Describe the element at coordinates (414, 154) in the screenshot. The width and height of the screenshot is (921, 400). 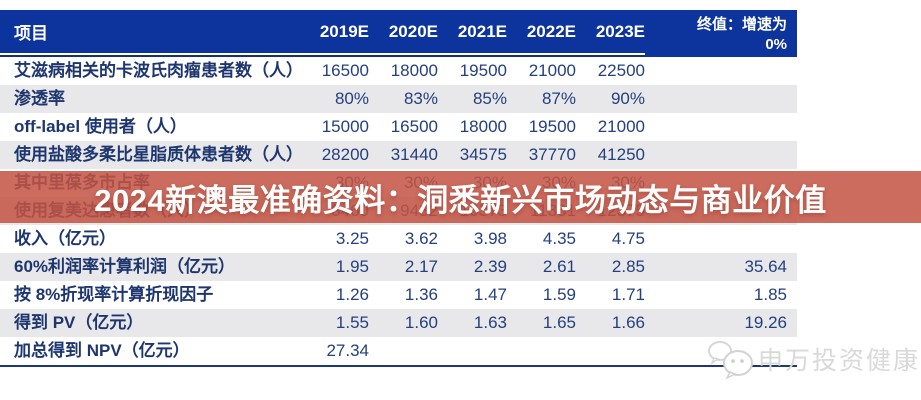
I see `row-value: 31440` at that location.